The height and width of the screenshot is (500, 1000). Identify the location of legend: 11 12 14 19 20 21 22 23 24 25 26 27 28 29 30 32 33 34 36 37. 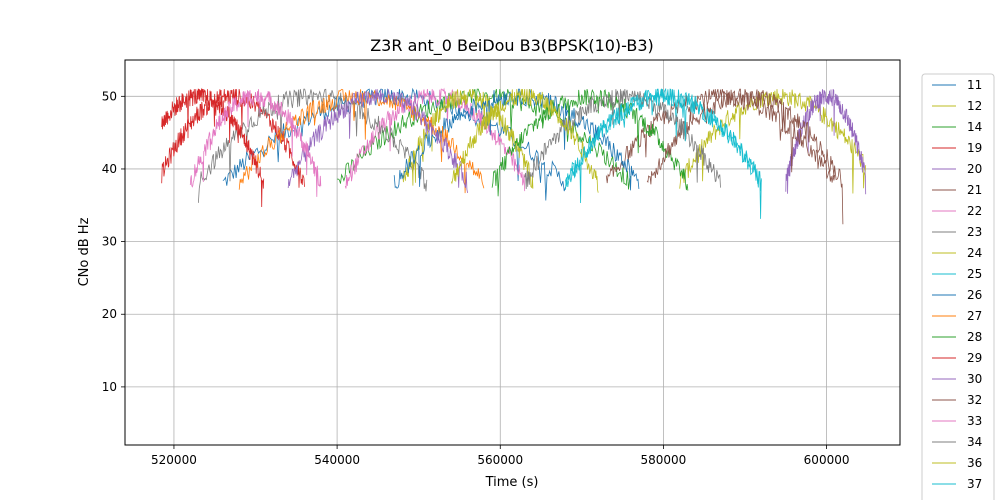
(958, 286).